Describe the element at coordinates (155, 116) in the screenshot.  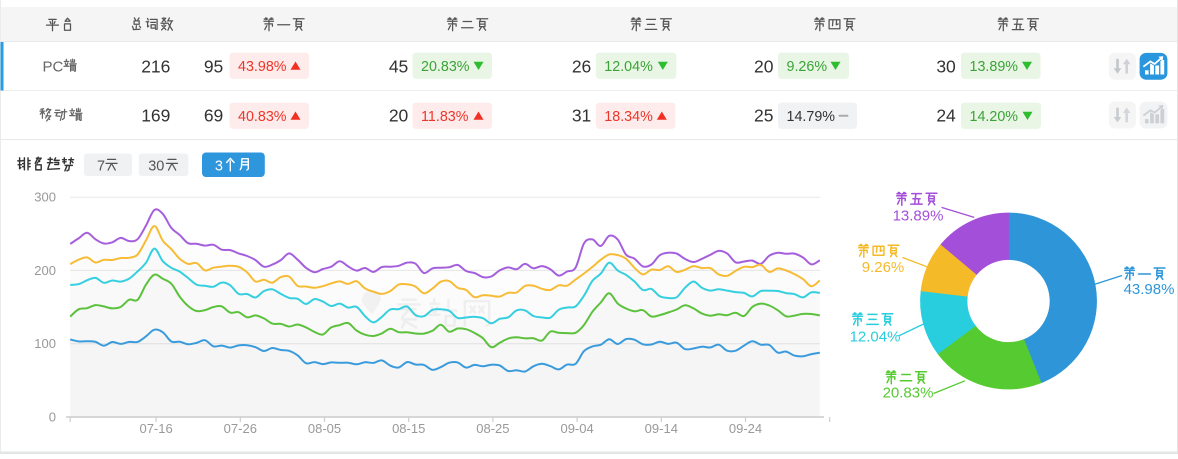
I see `svg-text: 169` at that location.